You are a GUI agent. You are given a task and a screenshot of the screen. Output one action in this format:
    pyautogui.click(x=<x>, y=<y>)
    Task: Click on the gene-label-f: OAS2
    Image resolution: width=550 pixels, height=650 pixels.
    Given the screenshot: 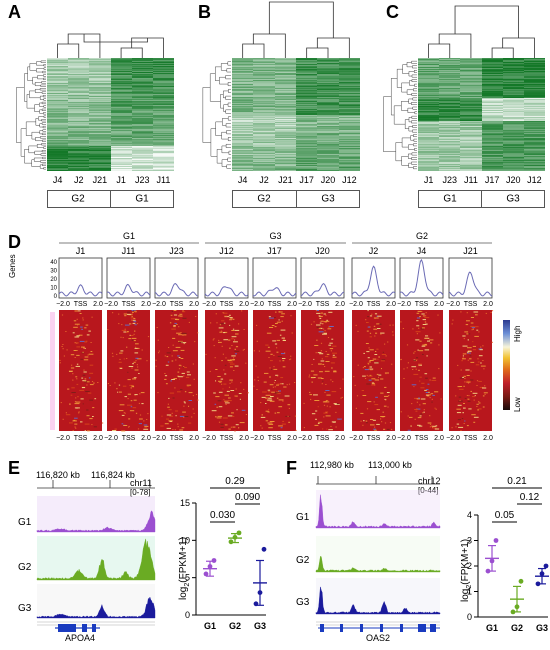 What is the action you would take?
    pyautogui.click(x=378, y=638)
    